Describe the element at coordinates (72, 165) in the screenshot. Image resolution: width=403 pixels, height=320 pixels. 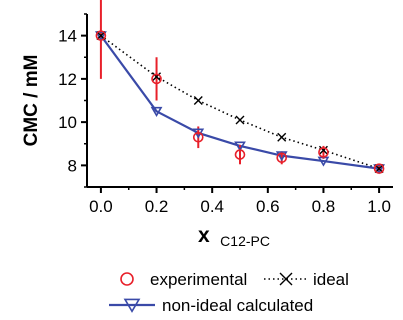
I see `y-tick-label-8: 8` at that location.